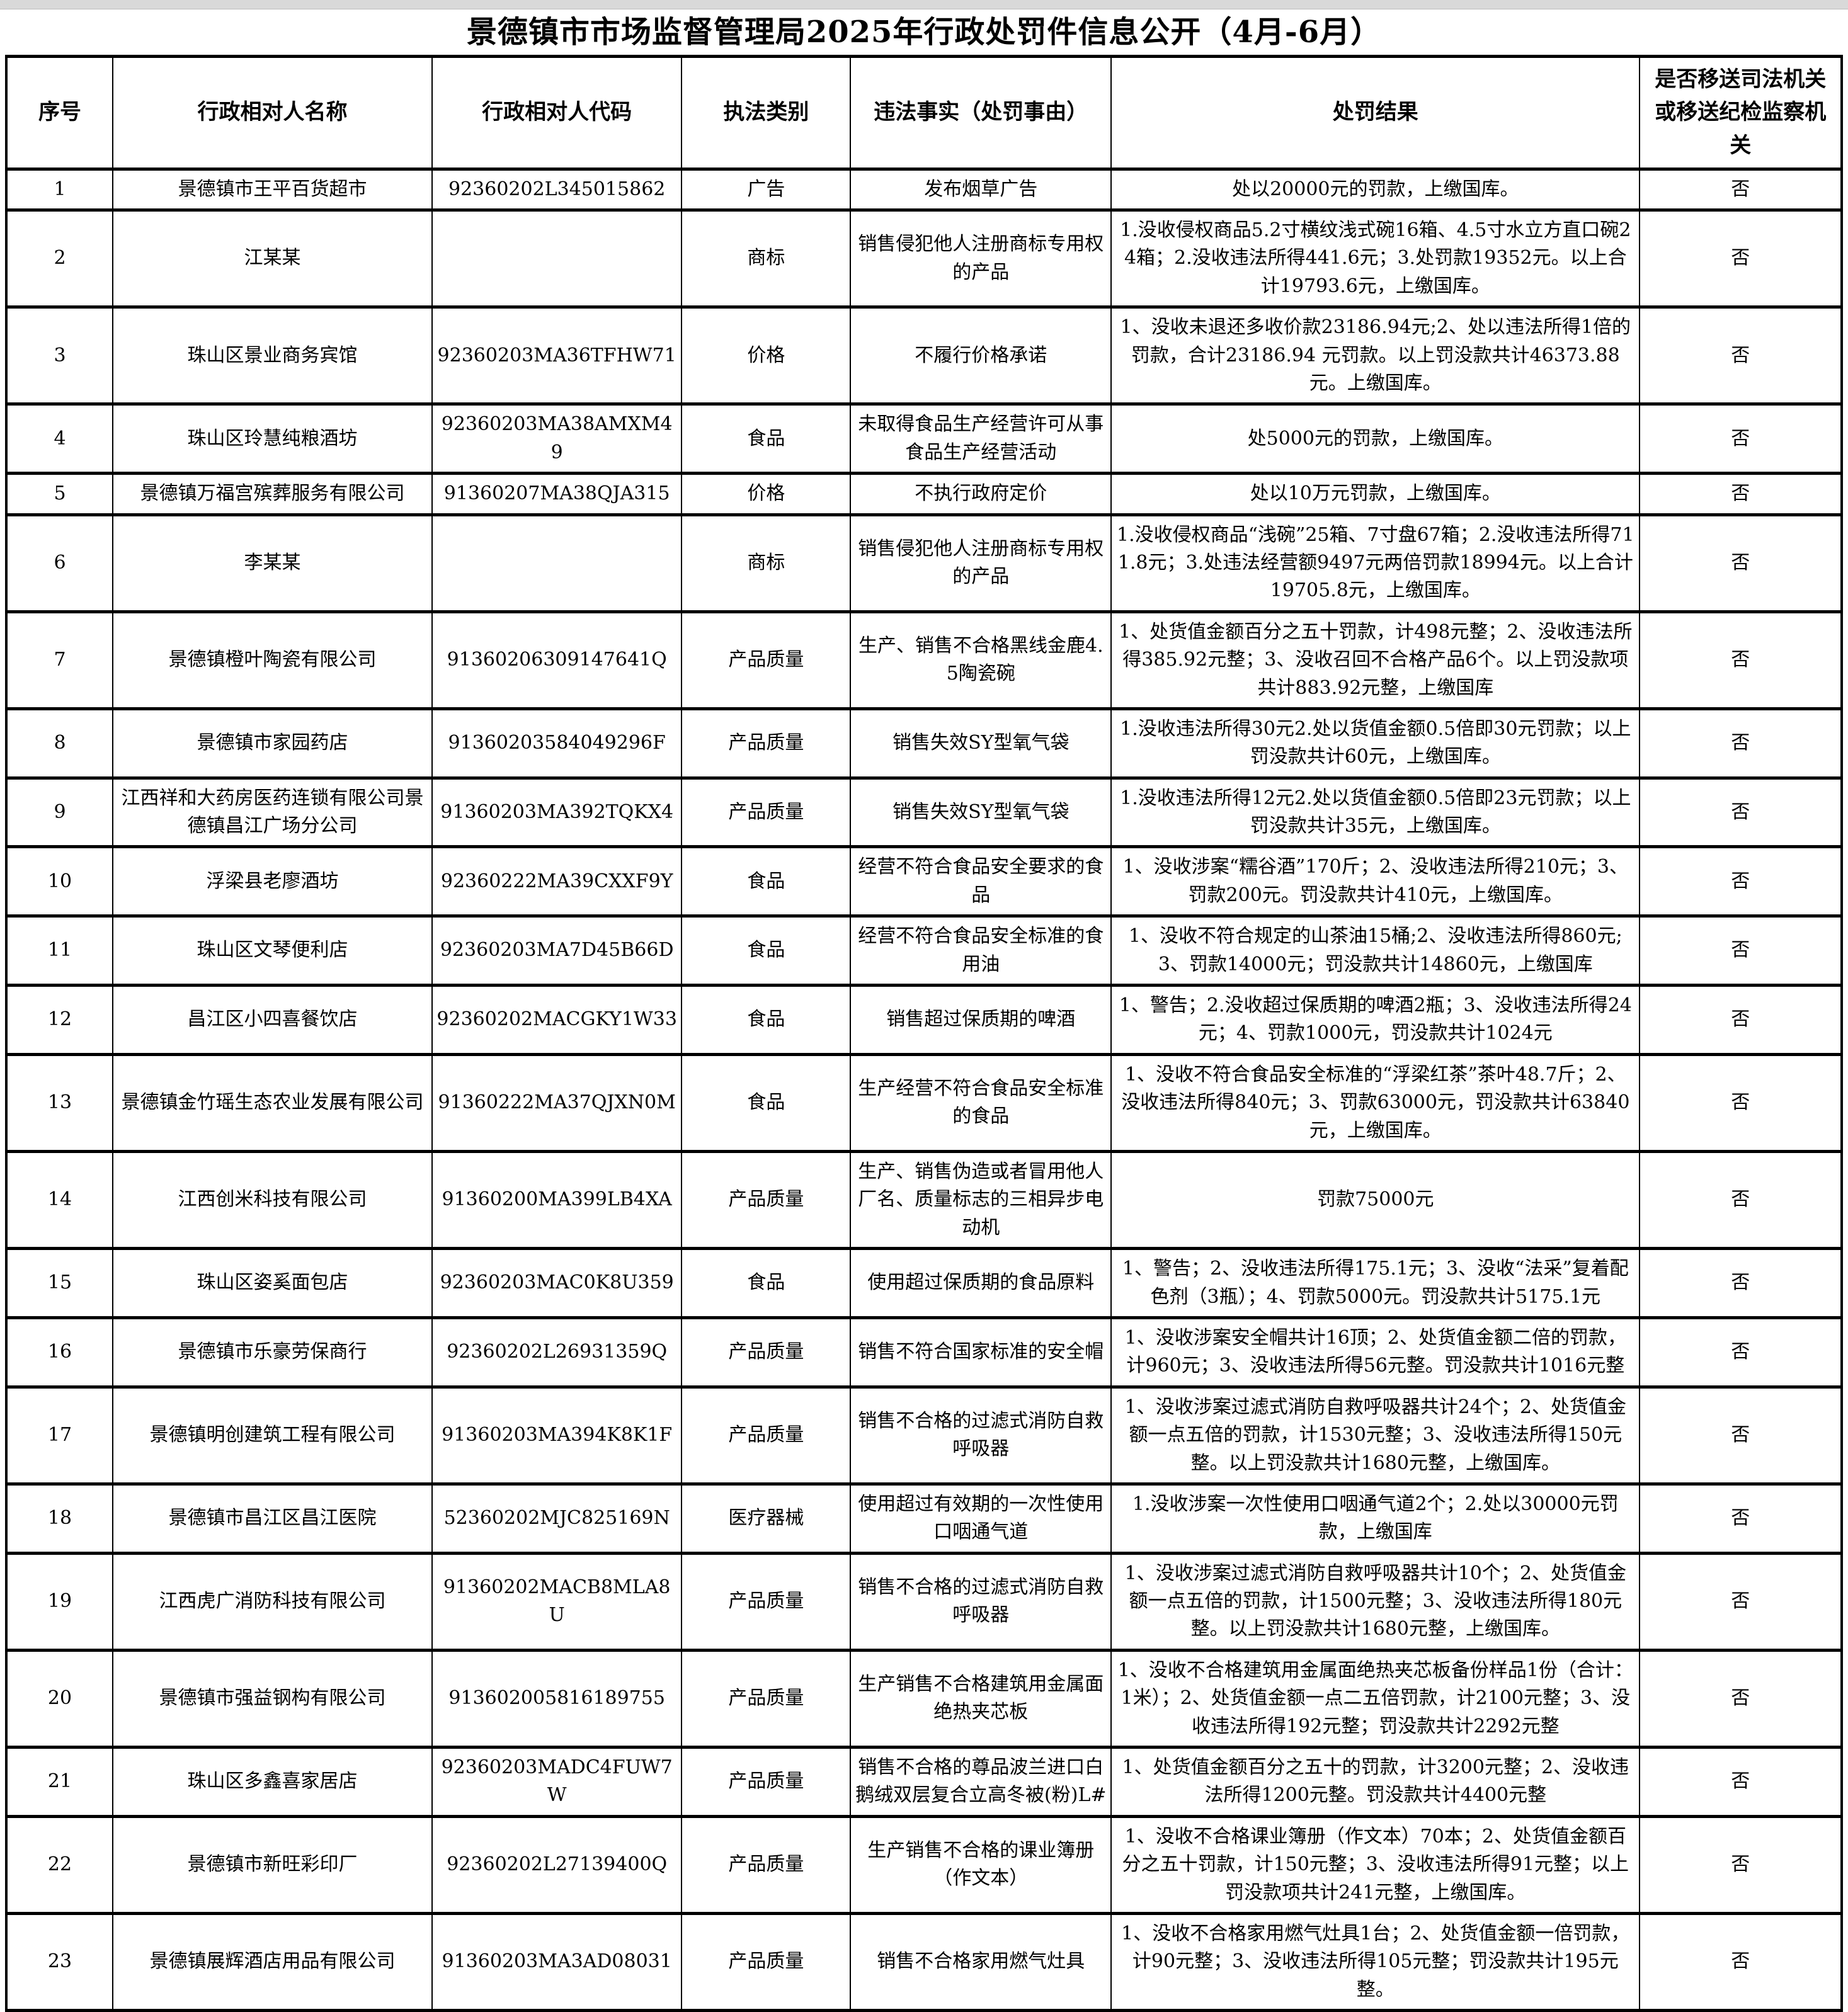  I want to click on cell-name: 景德镇万福宫殡葬服务有限公司, so click(272, 494).